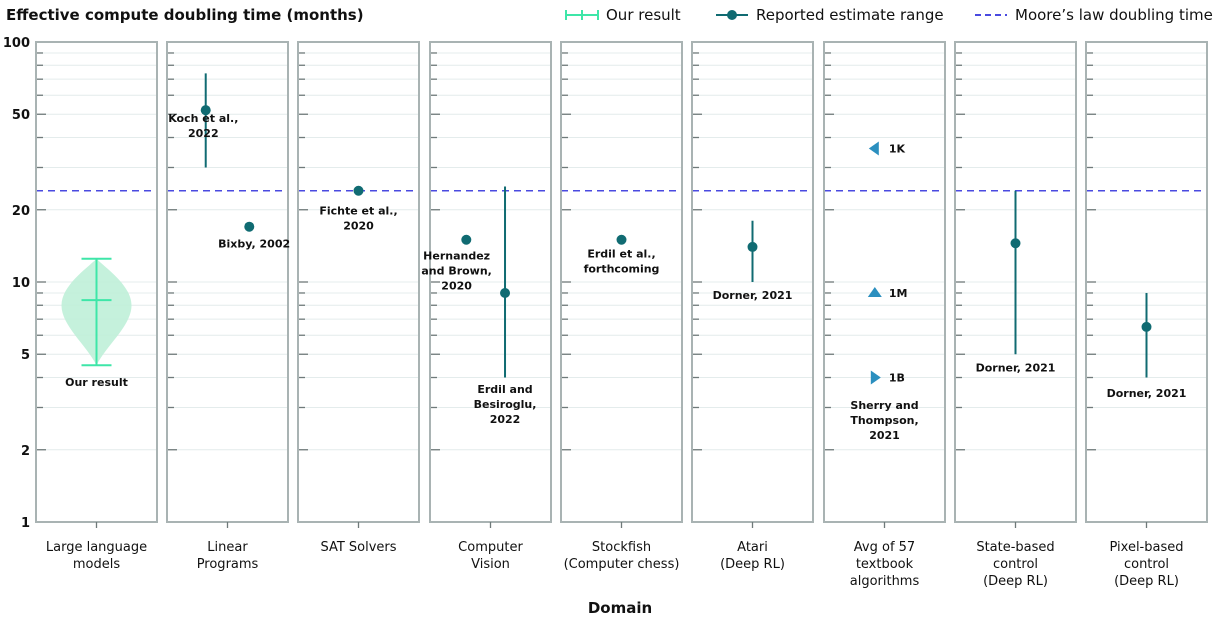 The width and height of the screenshot is (1213, 621). Describe the element at coordinates (885, 581) in the screenshot. I see `category-label: algorithms` at that location.